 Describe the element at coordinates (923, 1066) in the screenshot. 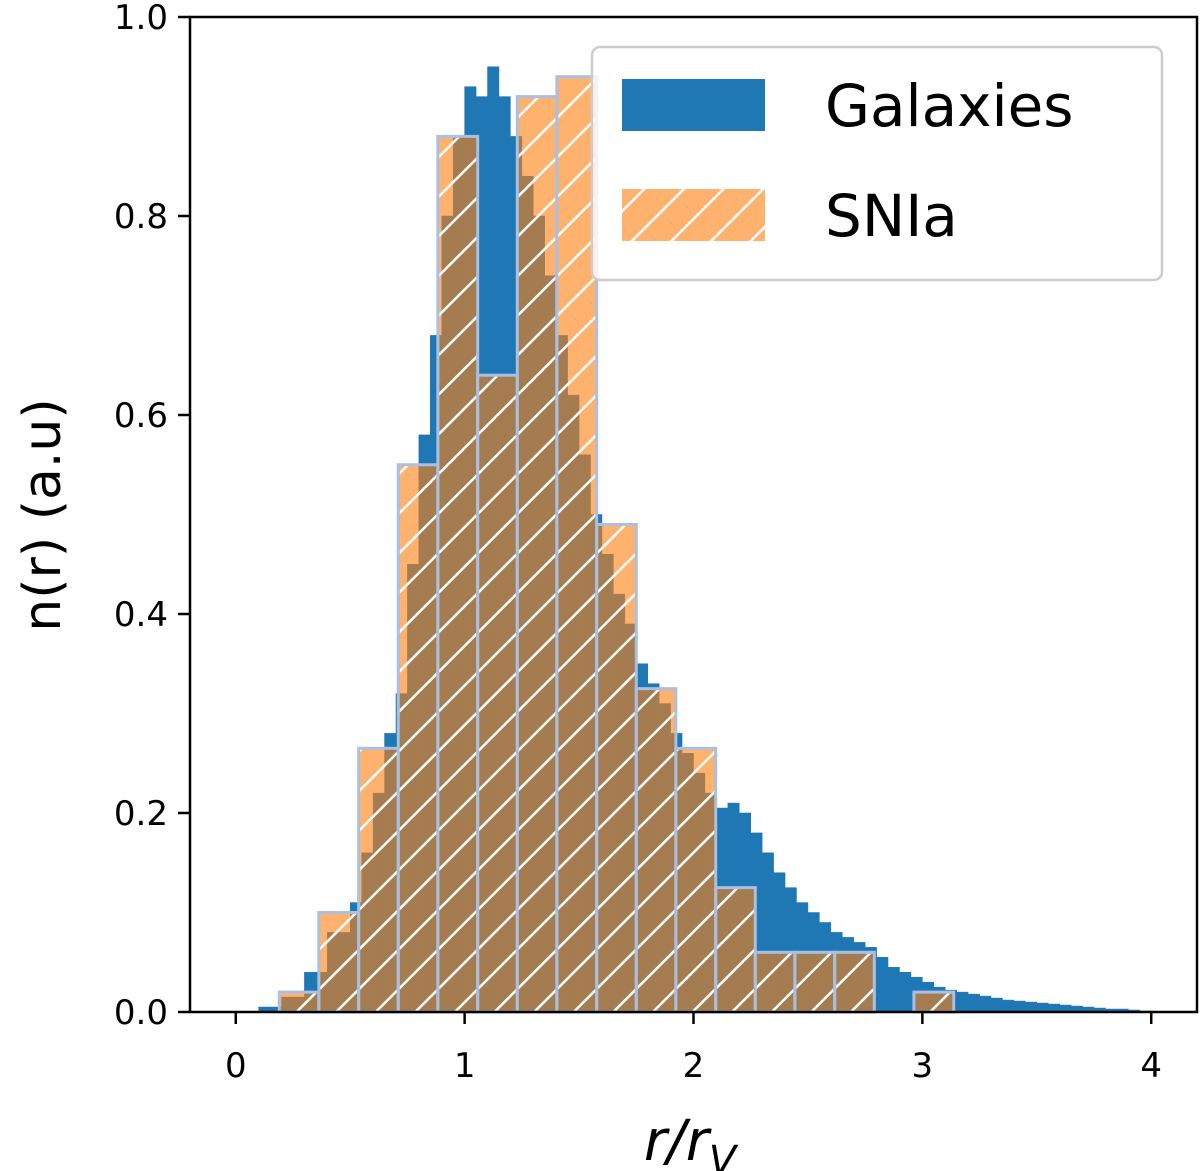

I see `x-tick-label: 3` at that location.